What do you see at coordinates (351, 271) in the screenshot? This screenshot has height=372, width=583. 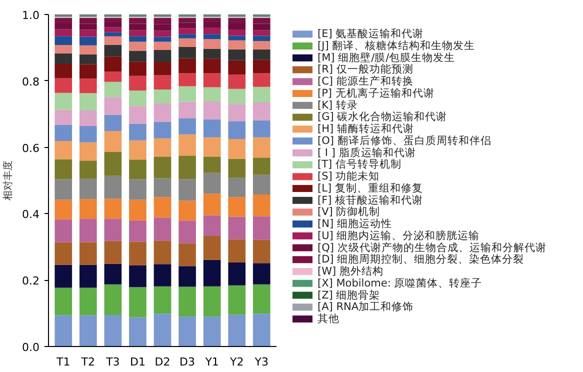 I see `legend-label: [W] 胞外结构` at bounding box center [351, 271].